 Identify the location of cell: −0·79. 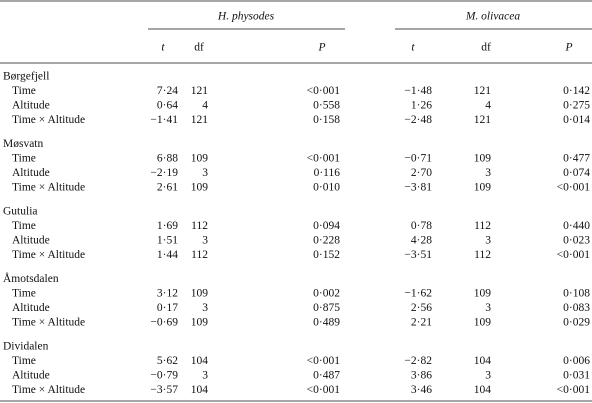
(164, 376).